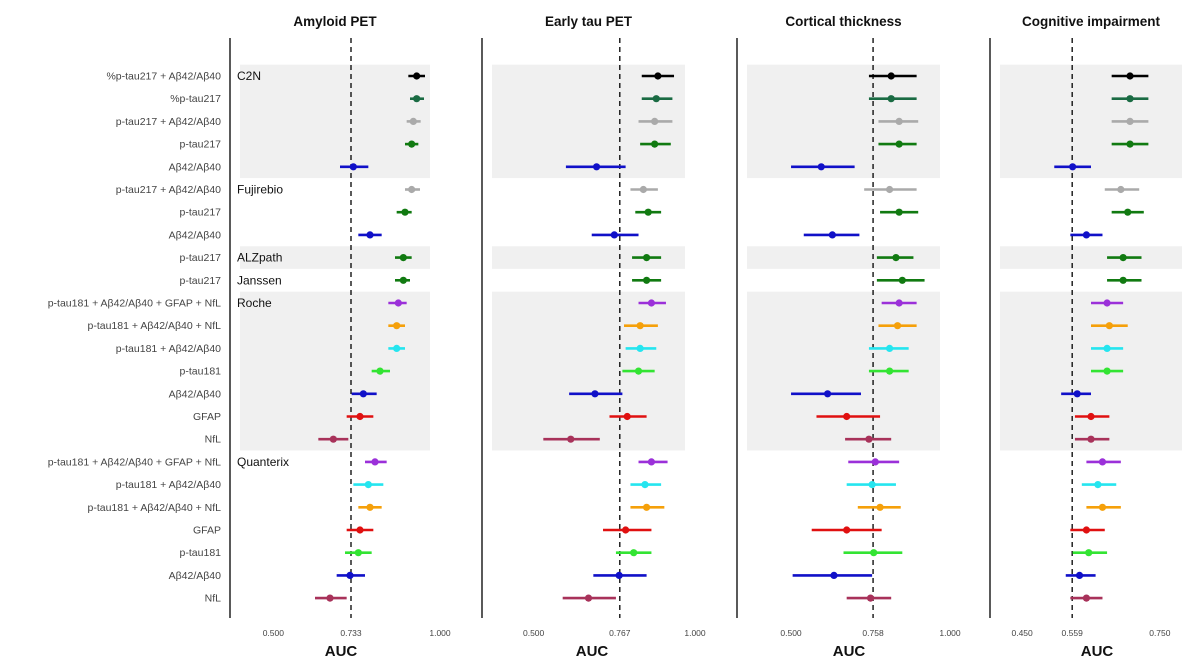  I want to click on row-label: GFAP, so click(207, 417).